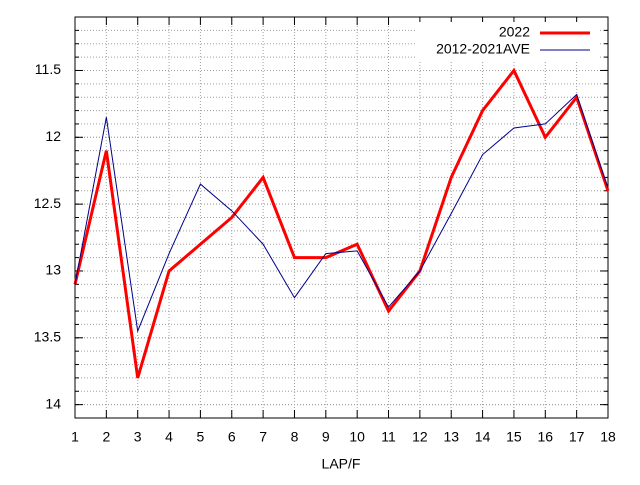 The height and width of the screenshot is (485, 640). Describe the element at coordinates (138, 437) in the screenshot. I see `x-tick-label: 3` at that location.